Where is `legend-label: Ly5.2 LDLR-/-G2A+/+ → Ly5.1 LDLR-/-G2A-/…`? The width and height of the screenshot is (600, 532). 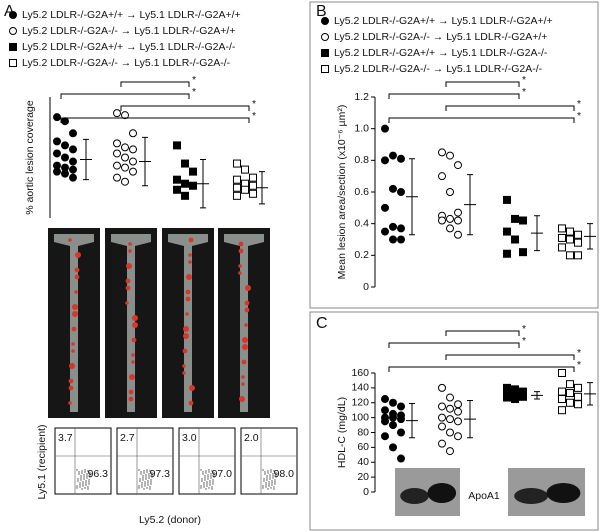
legend-label: Ly5.2 LDLR-/-G2A+/+ → Ly5.1 LDLR-/-G2A-/… is located at coordinates (129, 47).